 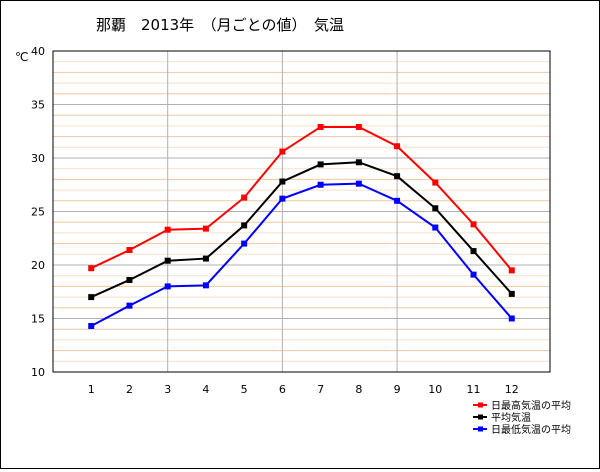 I want to click on y-tick-label: 10, so click(x=38, y=372).